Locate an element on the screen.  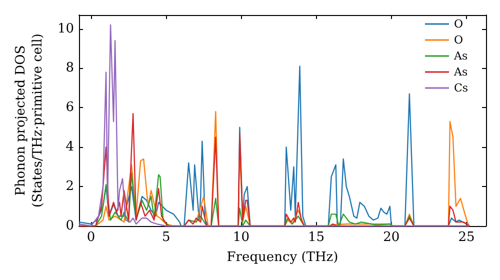
x-tick-label: 10 is located at coordinates (241, 237).